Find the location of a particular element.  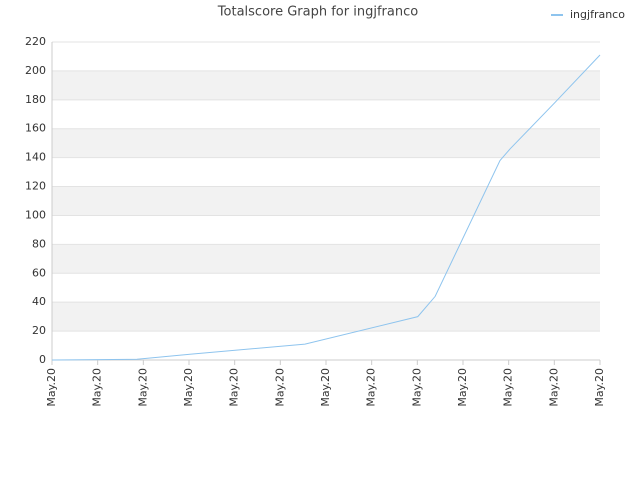

y-tick-label: 200 is located at coordinates (35, 70).